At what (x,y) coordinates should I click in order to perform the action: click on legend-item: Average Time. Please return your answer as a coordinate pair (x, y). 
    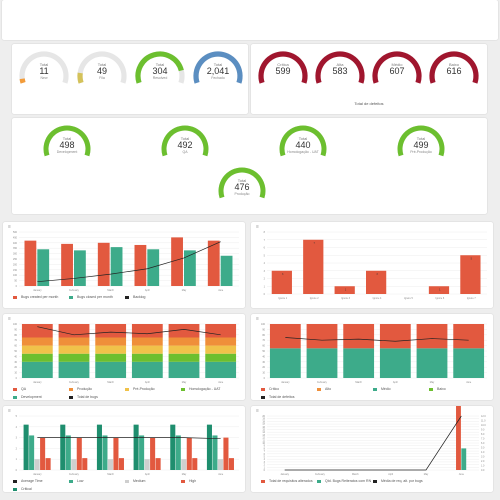
    Looking at the image, I should click on (41, 481).